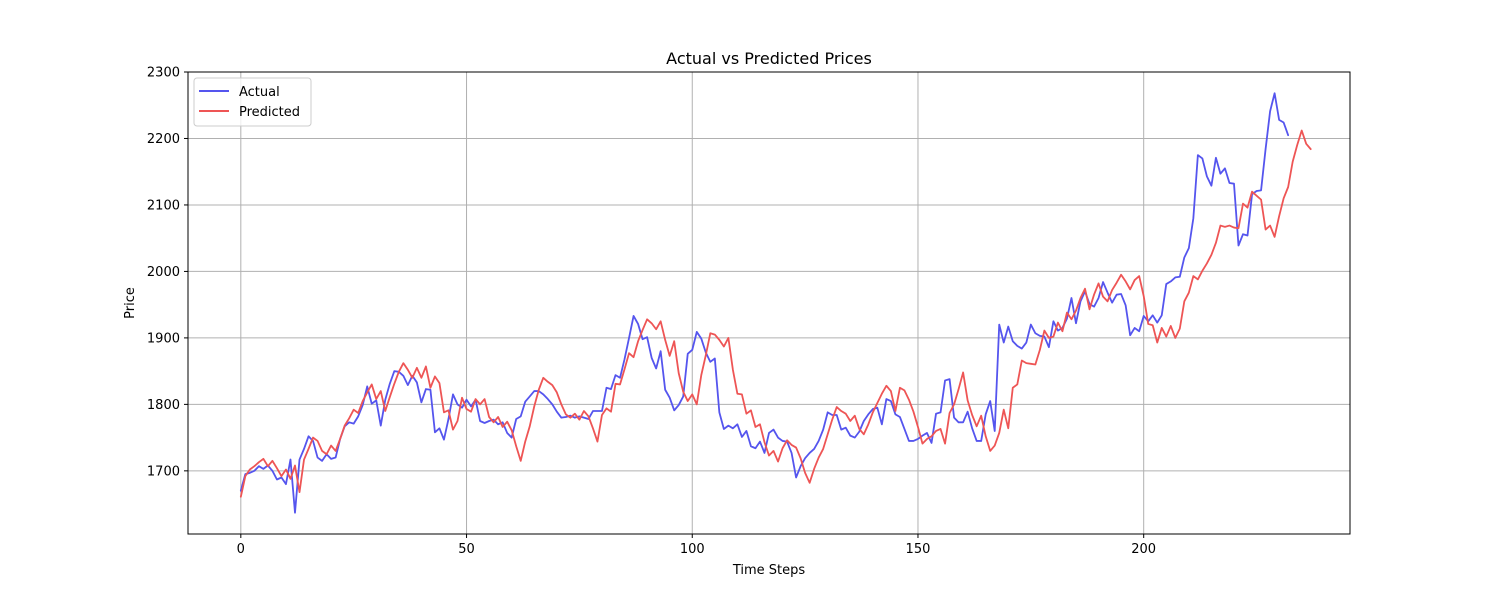 The image size is (1500, 600). Describe the element at coordinates (163, 338) in the screenshot. I see `y-tick-label: 1900` at that location.